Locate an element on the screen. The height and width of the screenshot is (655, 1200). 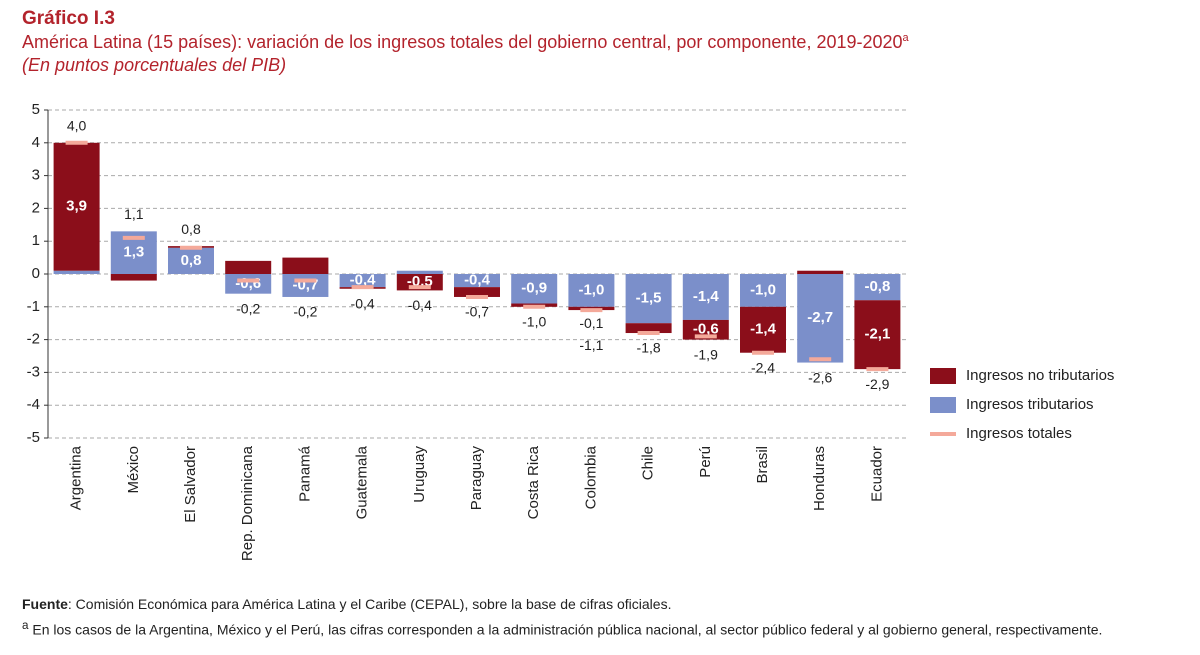
footnote-mark: a is located at coordinates (25, 625).